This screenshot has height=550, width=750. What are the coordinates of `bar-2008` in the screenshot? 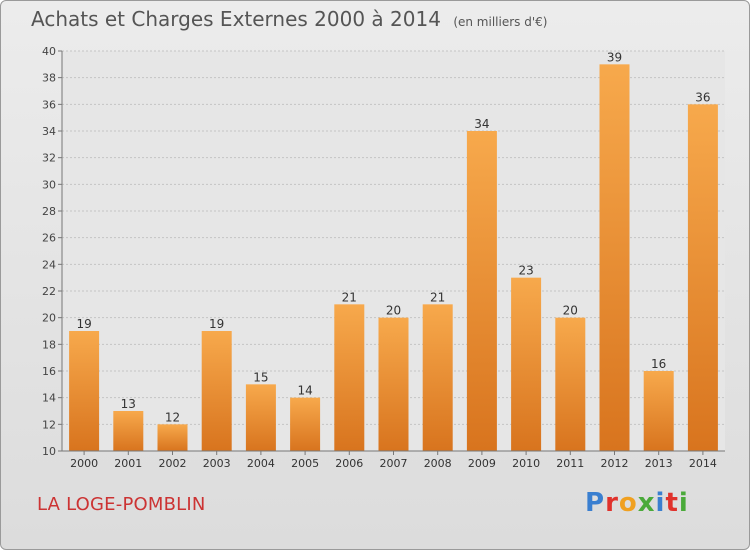 It's located at (437, 377).